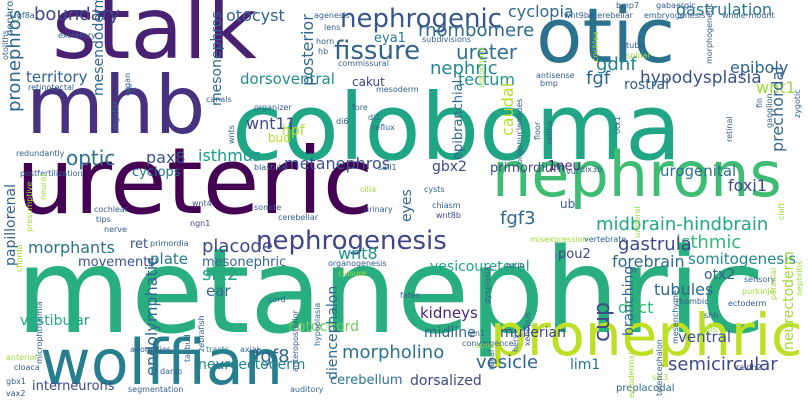  Describe the element at coordinates (317, 324) in the screenshot. I see `word-hypoplasia: hypoplasia` at that location.